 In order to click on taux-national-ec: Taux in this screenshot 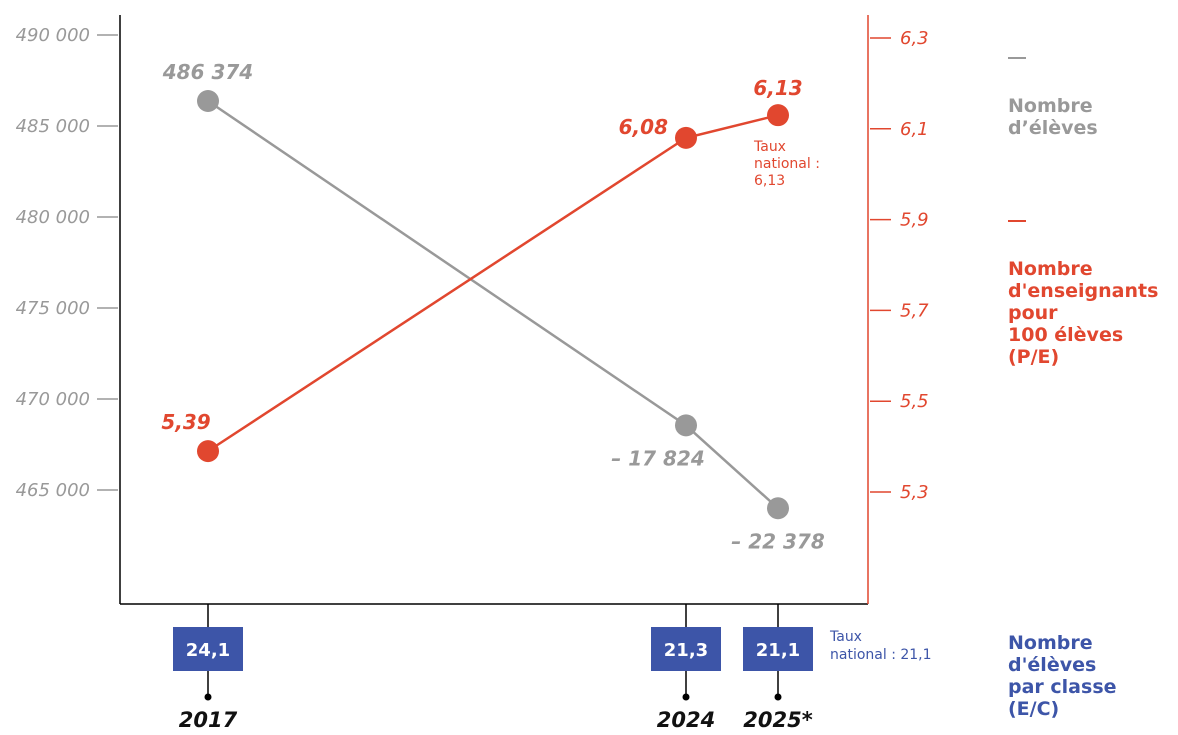, I will do `click(845, 637)`.